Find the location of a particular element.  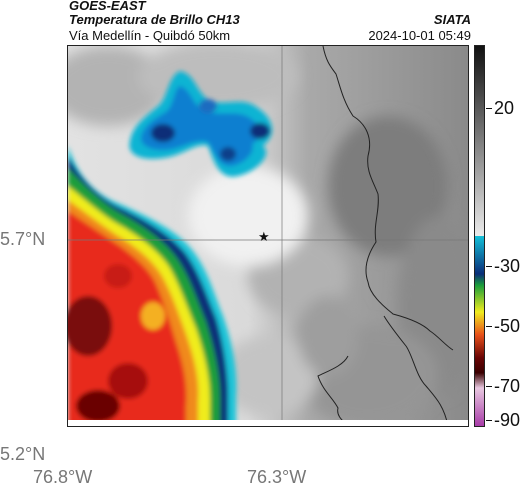

colorbar is located at coordinates (479, 236).